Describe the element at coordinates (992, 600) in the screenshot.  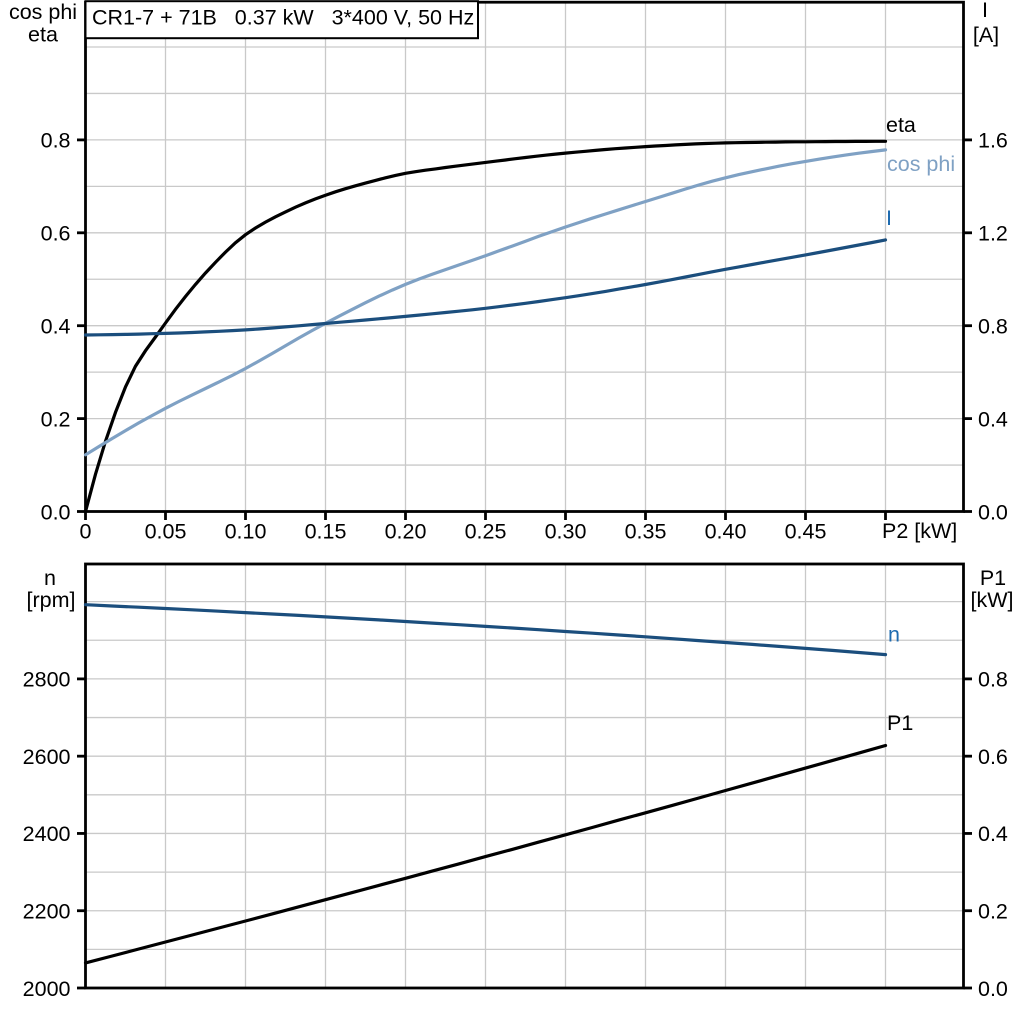
I see `svg-text: [kW]` at that location.